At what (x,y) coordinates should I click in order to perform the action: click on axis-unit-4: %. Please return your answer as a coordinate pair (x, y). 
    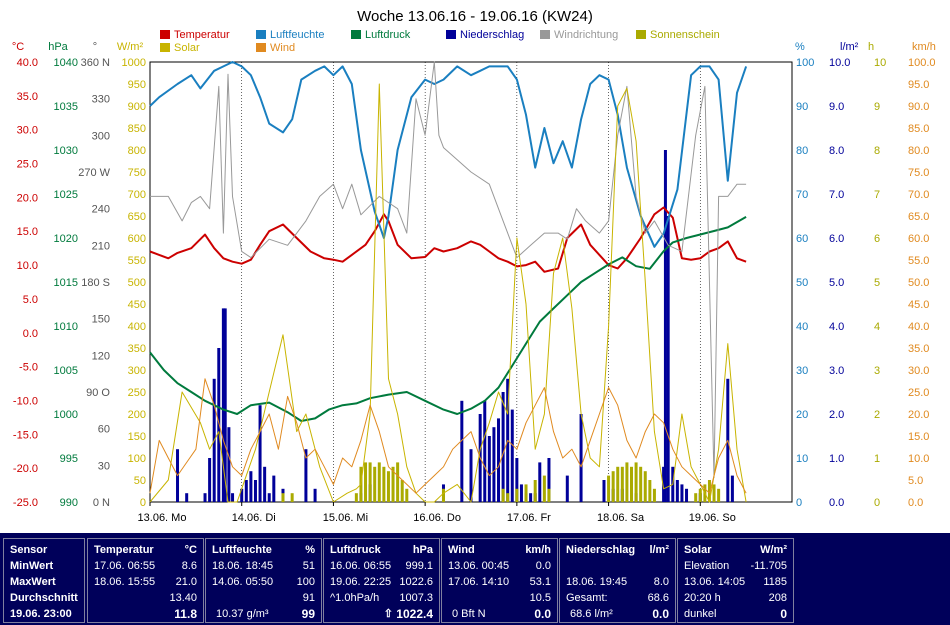
    Looking at the image, I should click on (800, 47).